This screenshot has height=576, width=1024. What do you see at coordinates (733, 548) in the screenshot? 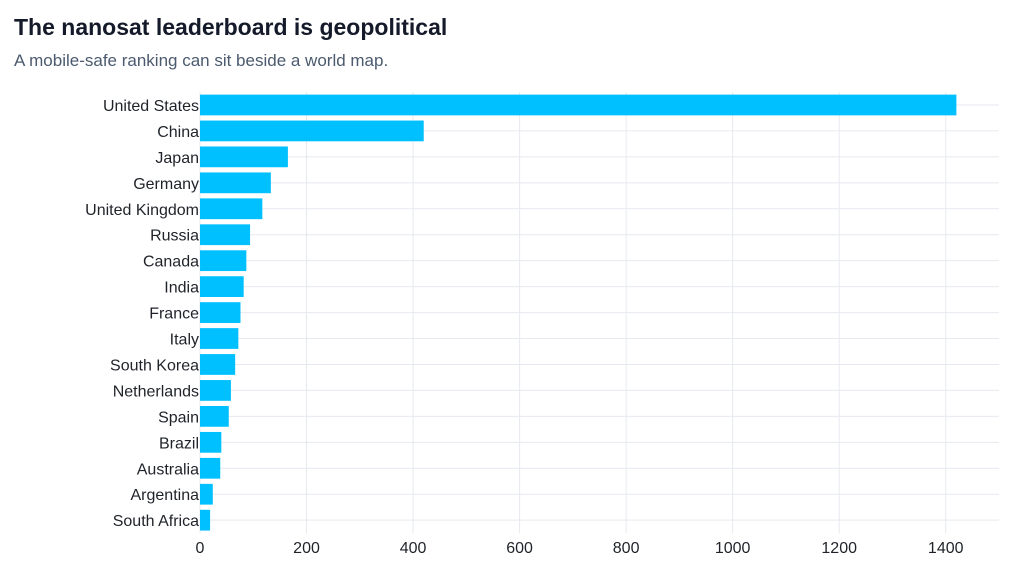
I see `x-tick-label: 1000` at bounding box center [733, 548].